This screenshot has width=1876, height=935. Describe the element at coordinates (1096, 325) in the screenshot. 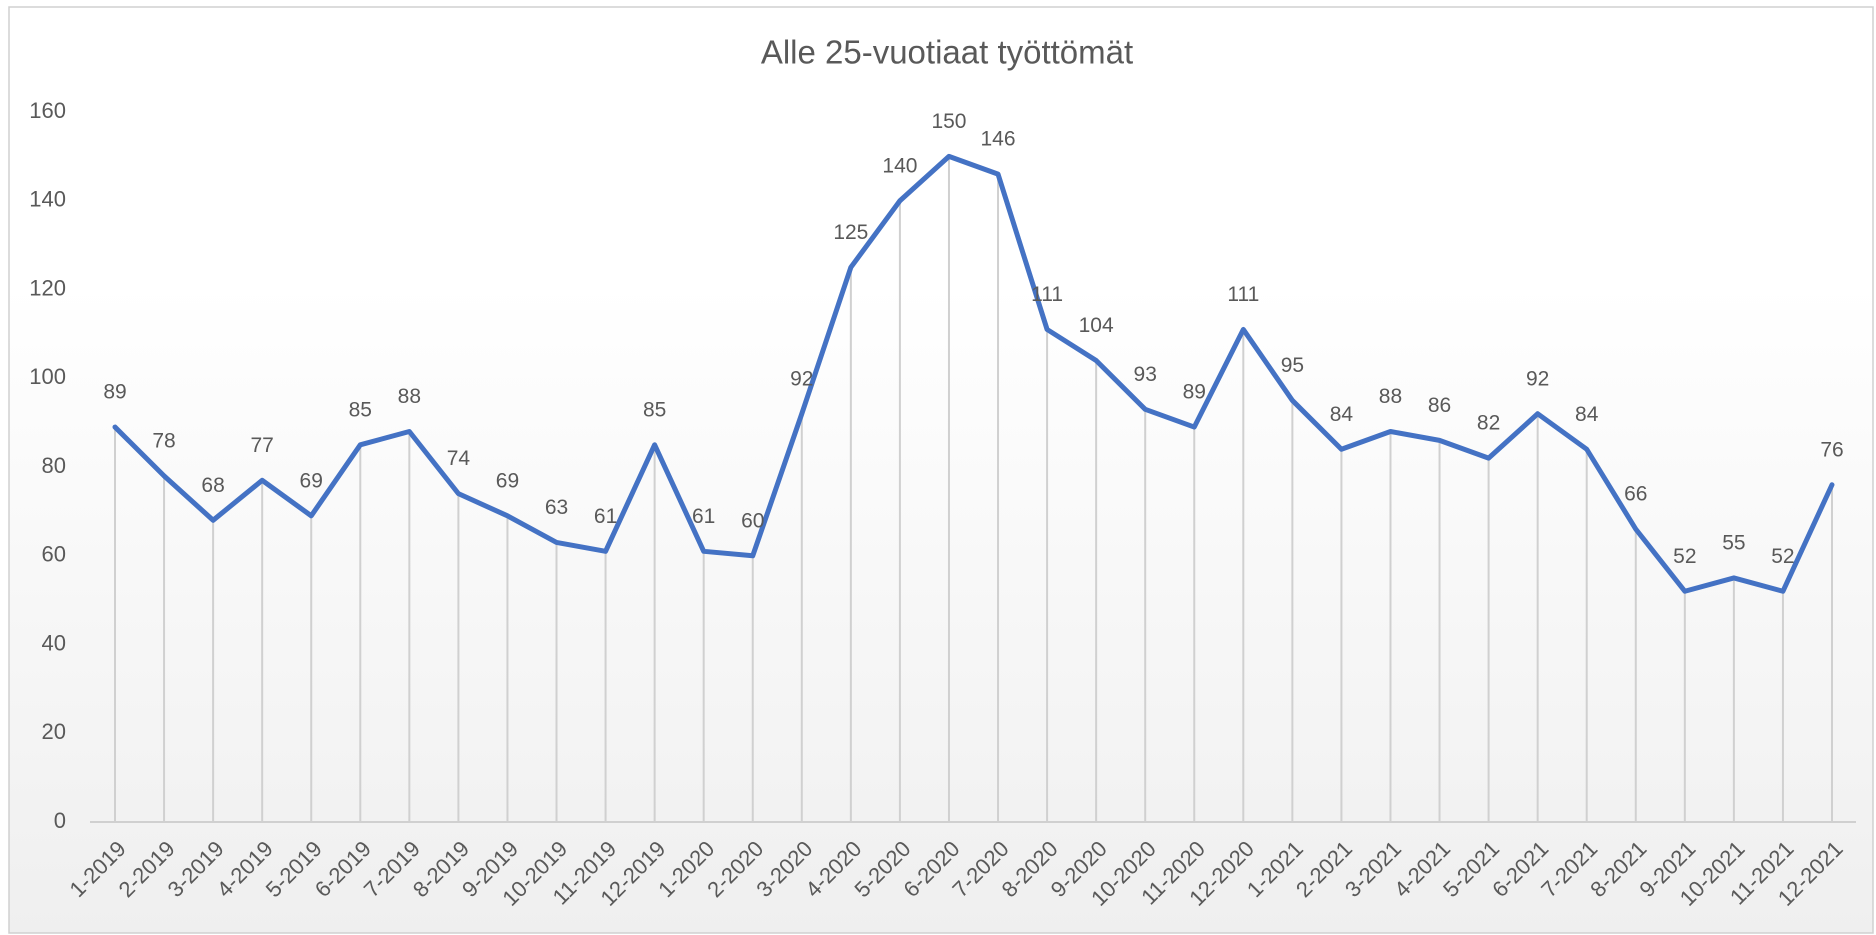

I see `data-label: 104` at that location.